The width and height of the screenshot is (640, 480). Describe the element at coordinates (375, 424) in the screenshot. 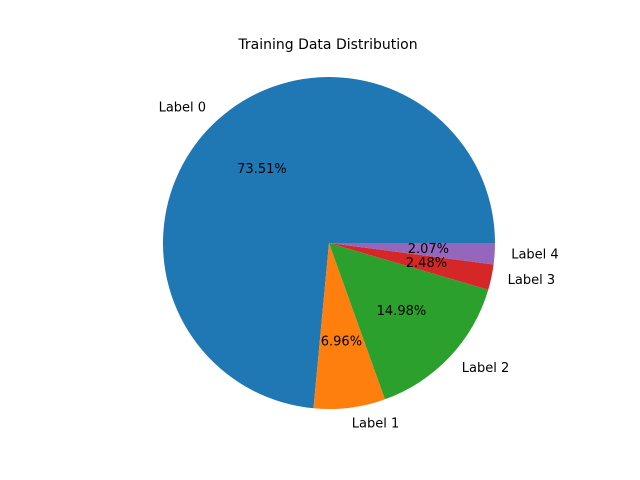

I see `category-label: Label 1` at that location.